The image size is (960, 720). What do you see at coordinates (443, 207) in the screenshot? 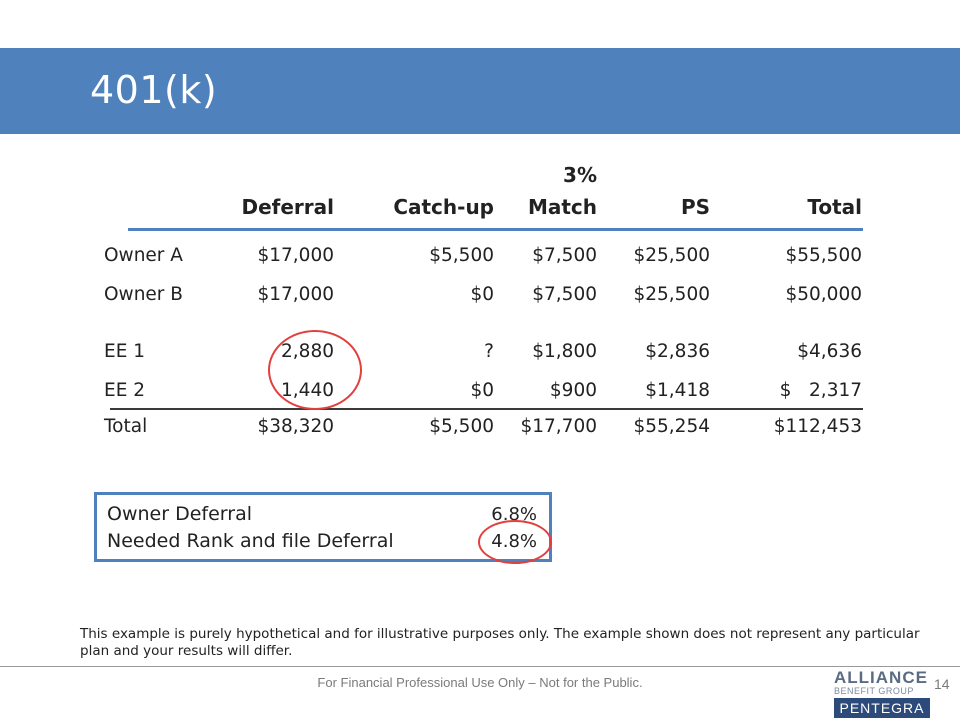
I see `header-catchup: Catch-up` at bounding box center [443, 207].